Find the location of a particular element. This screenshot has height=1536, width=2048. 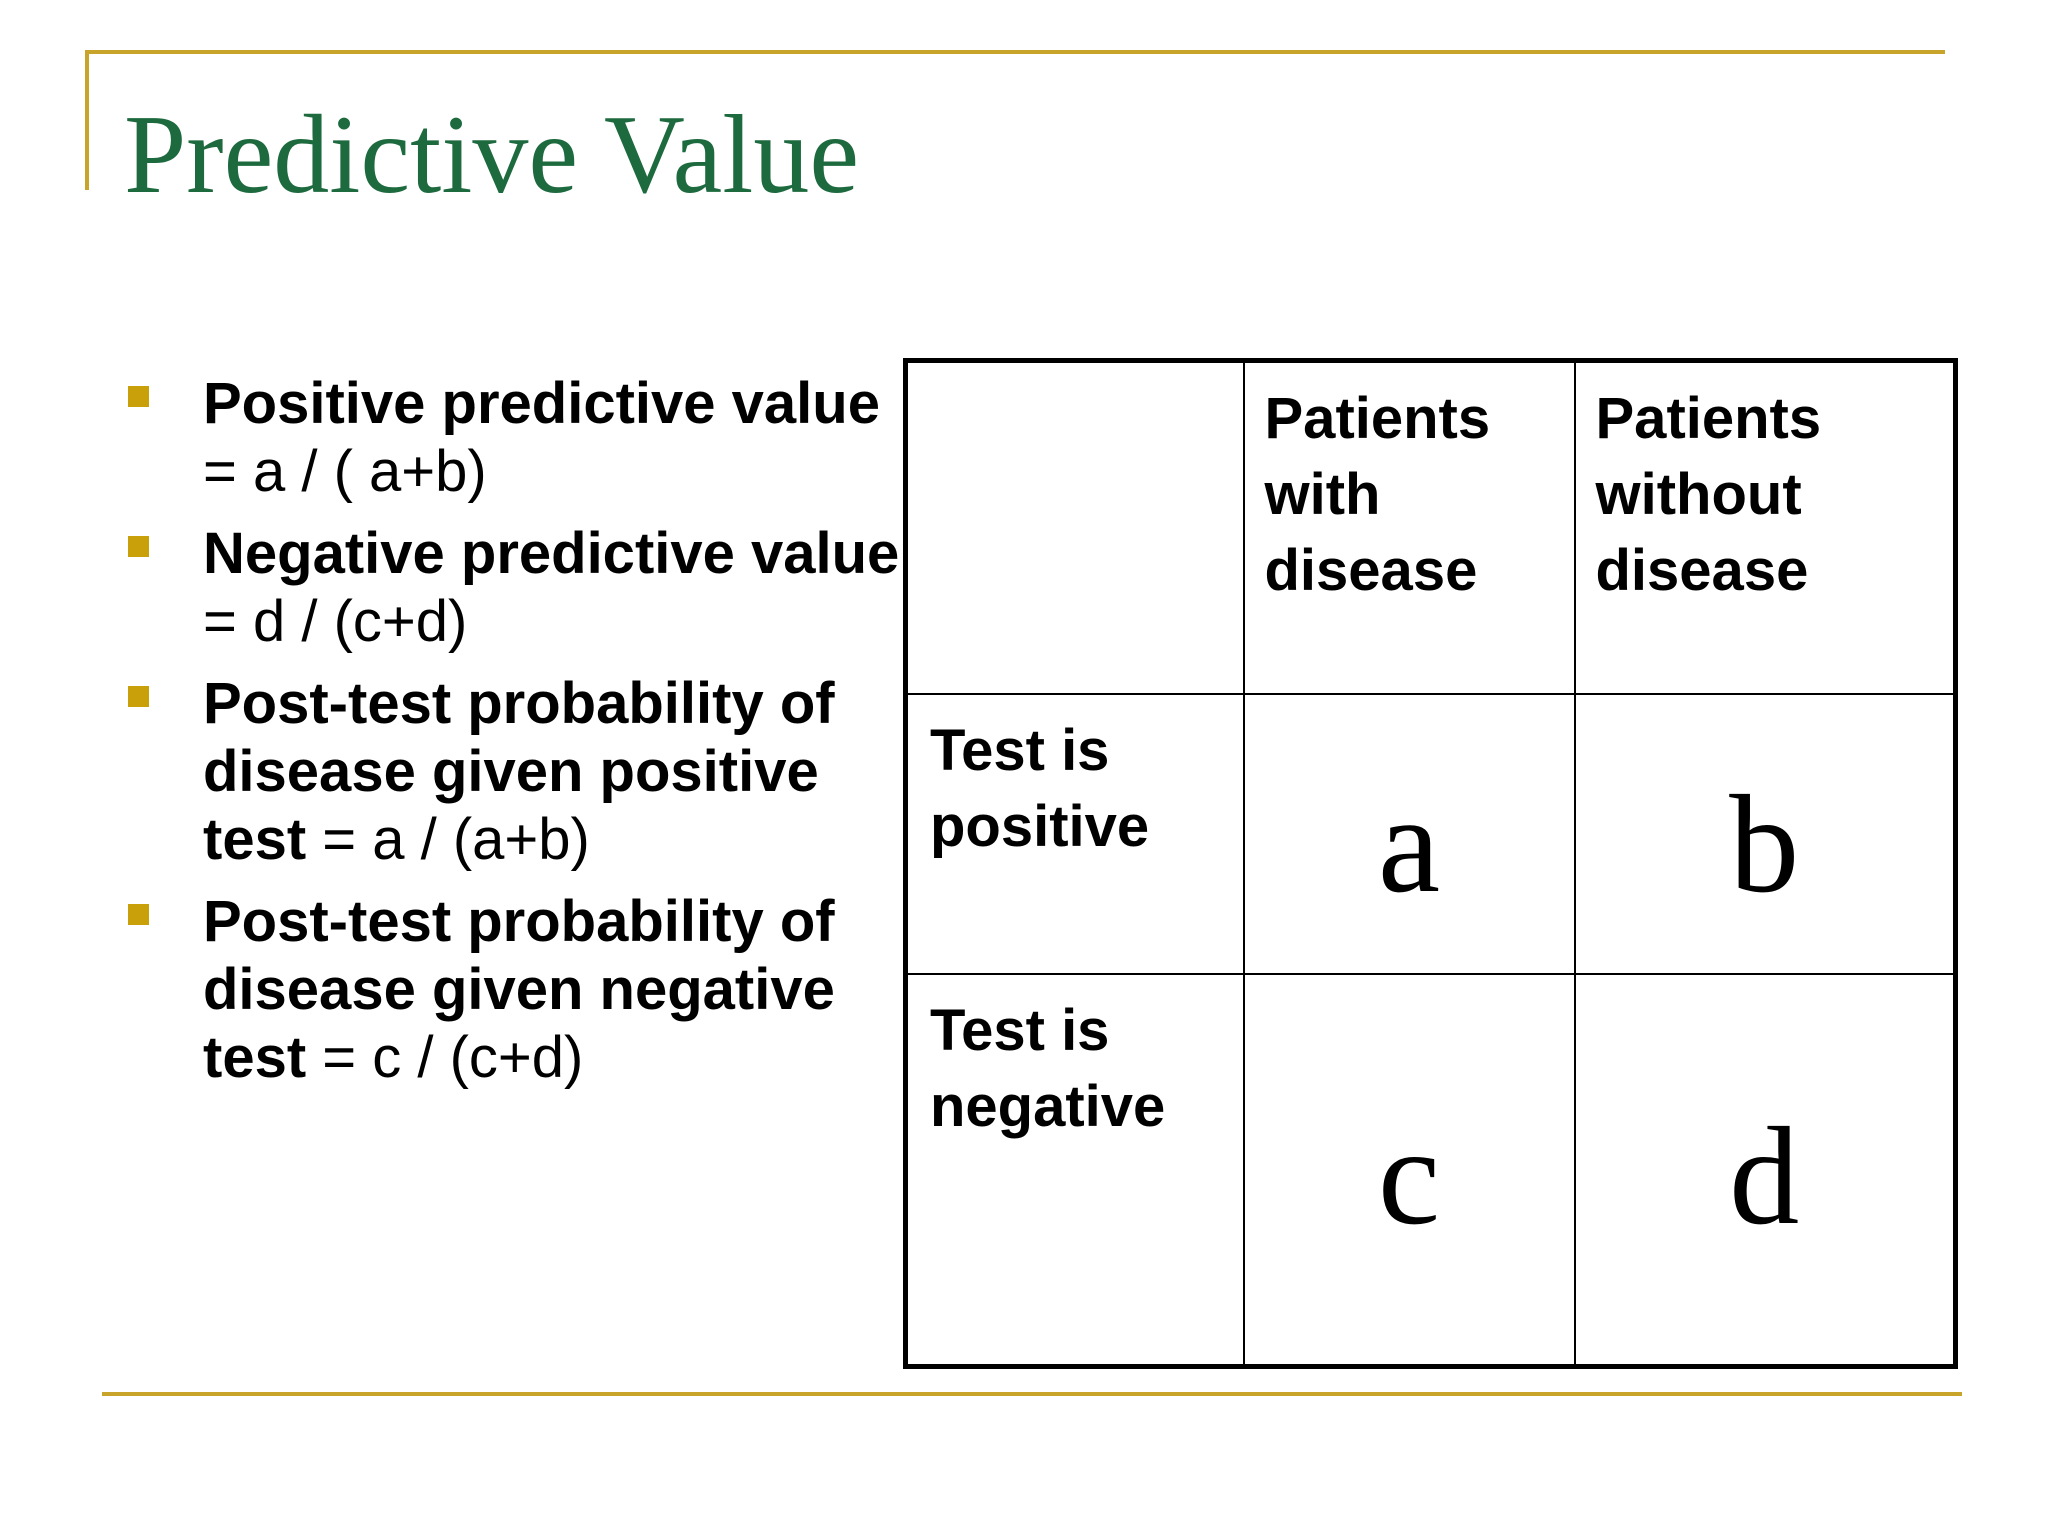

corner-cell is located at coordinates (1074, 527).